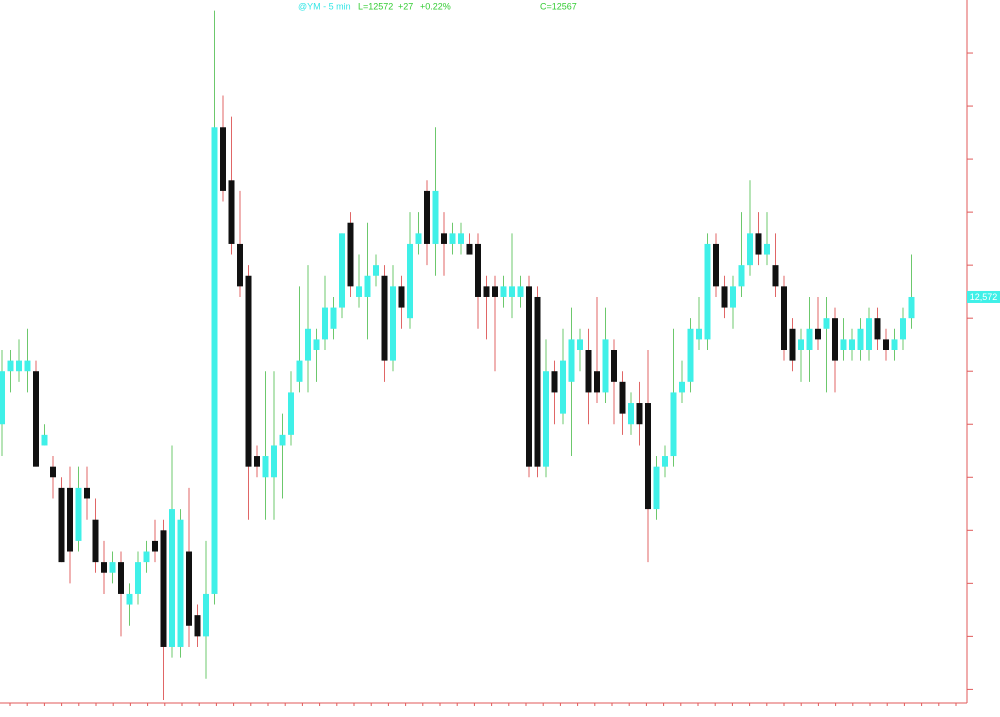 Image resolution: width=1000 pixels, height=717 pixels. I want to click on last-price-tag, so click(983, 296).